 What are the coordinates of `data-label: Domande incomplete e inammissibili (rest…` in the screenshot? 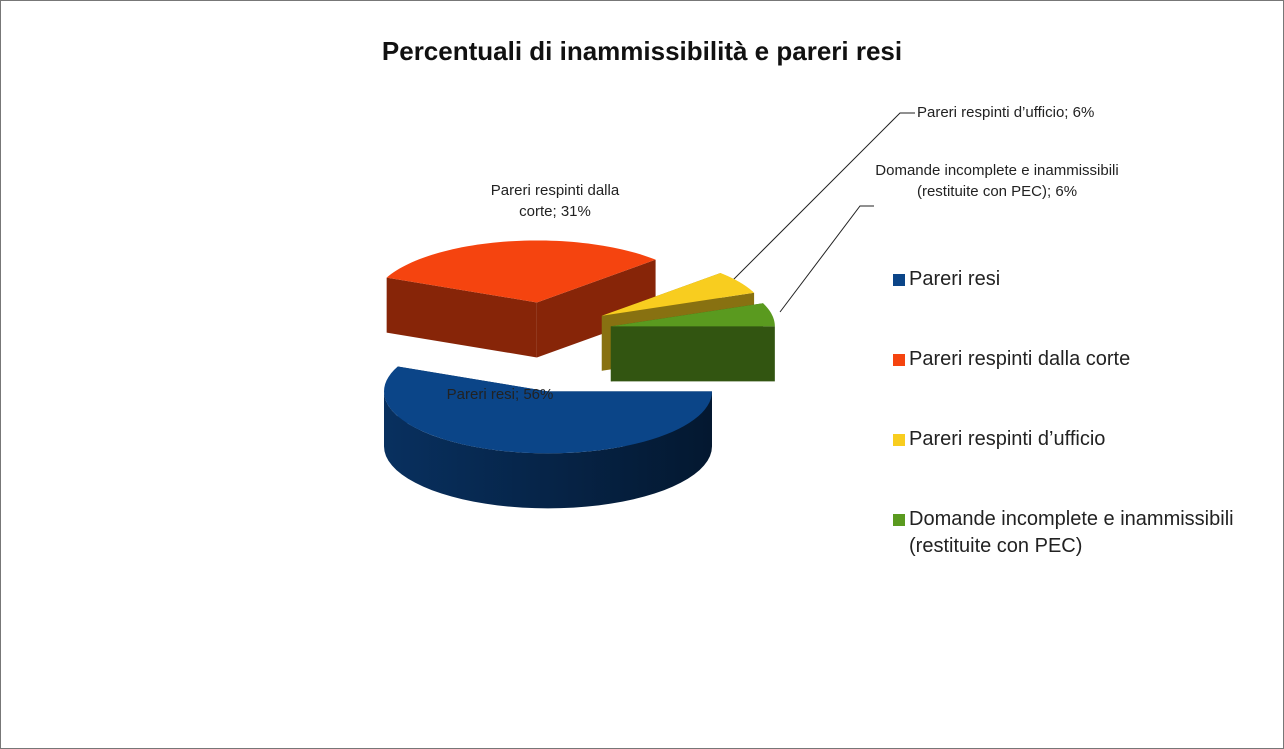 It's located at (997, 181).